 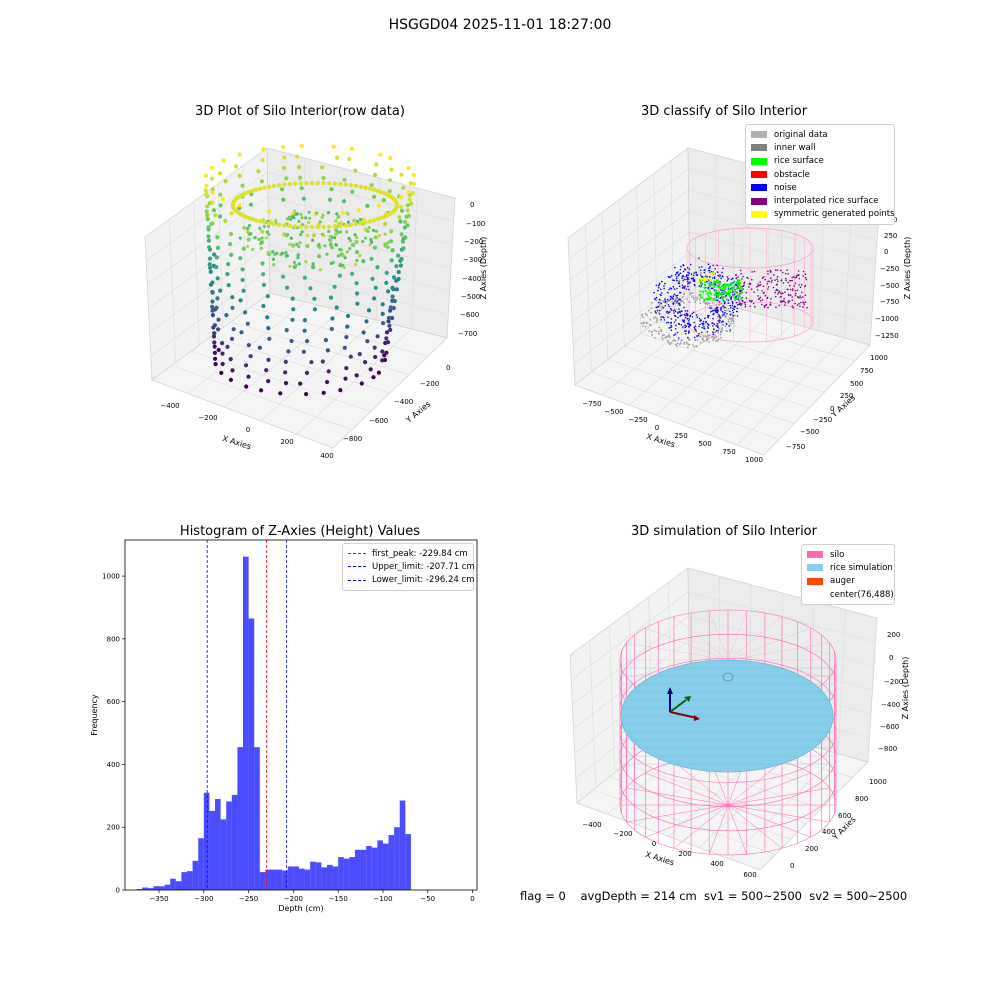 What do you see at coordinates (248, 430) in the screenshot?
I see `p1-xtick: 0` at bounding box center [248, 430].